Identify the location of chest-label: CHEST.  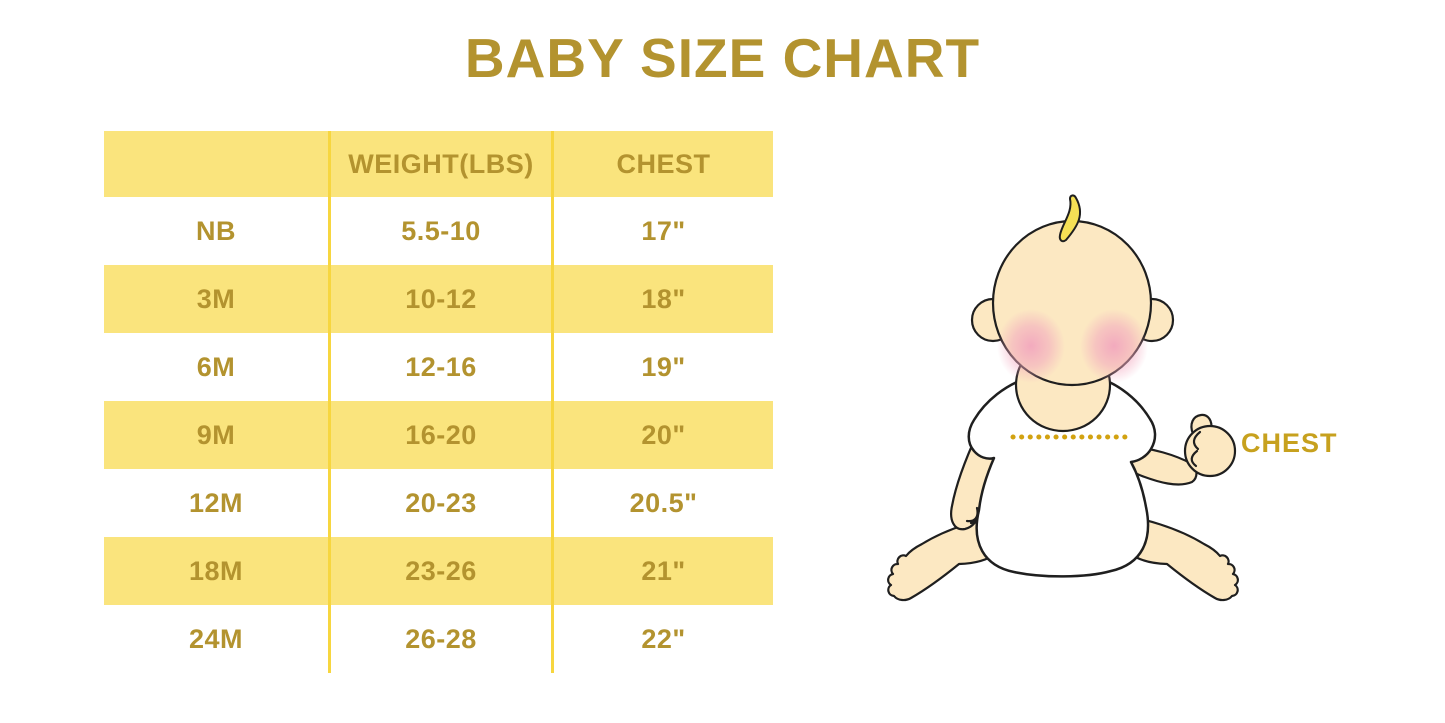
(1289, 443).